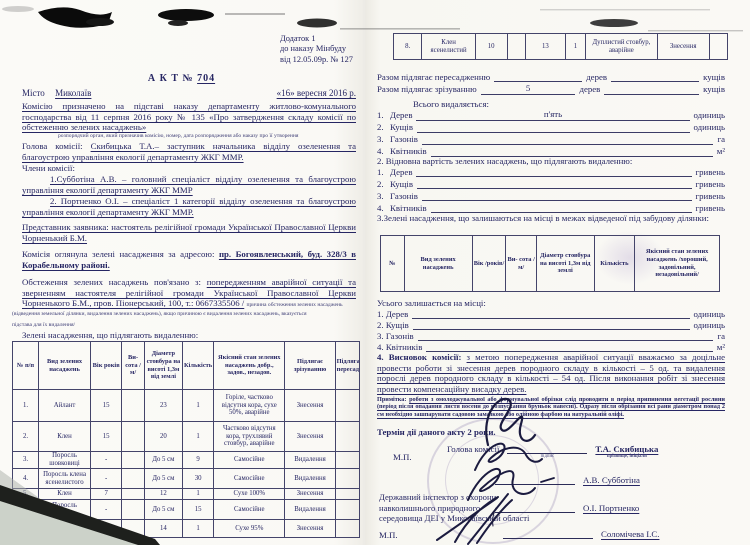 The height and width of the screenshot is (545, 750). I want to click on table-cell: 8., so click(407, 46).